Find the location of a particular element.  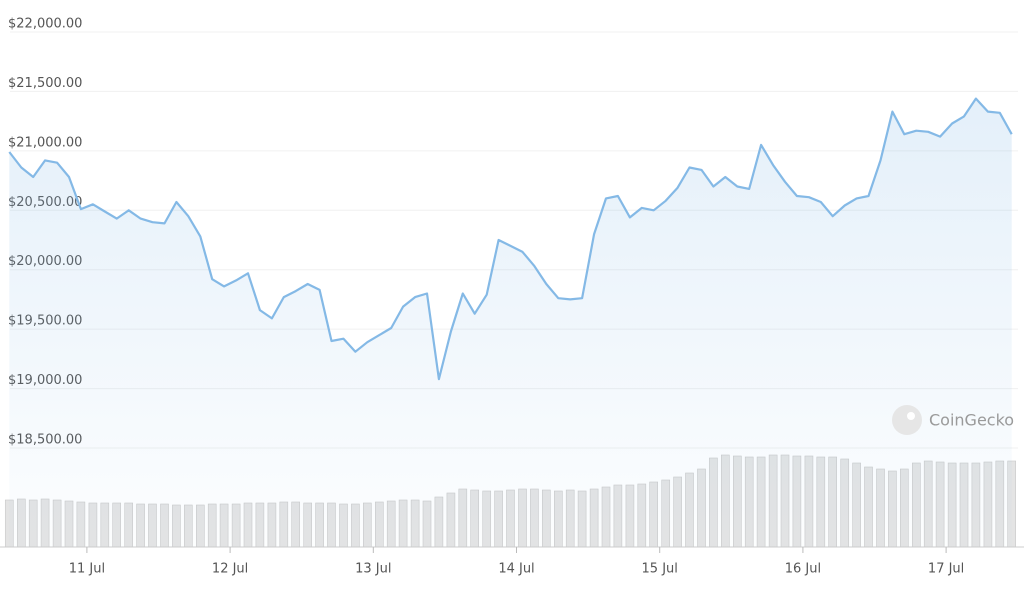

y-tick-label: $22,000.00 is located at coordinates (45, 24).